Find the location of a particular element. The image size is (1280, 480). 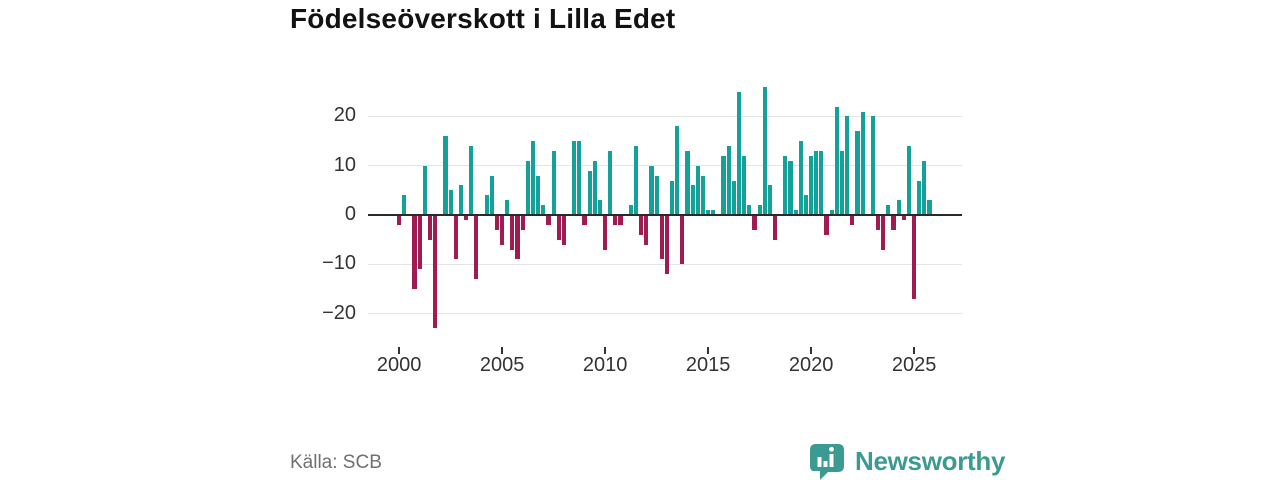

x-tick-label: 2010 is located at coordinates (605, 365).